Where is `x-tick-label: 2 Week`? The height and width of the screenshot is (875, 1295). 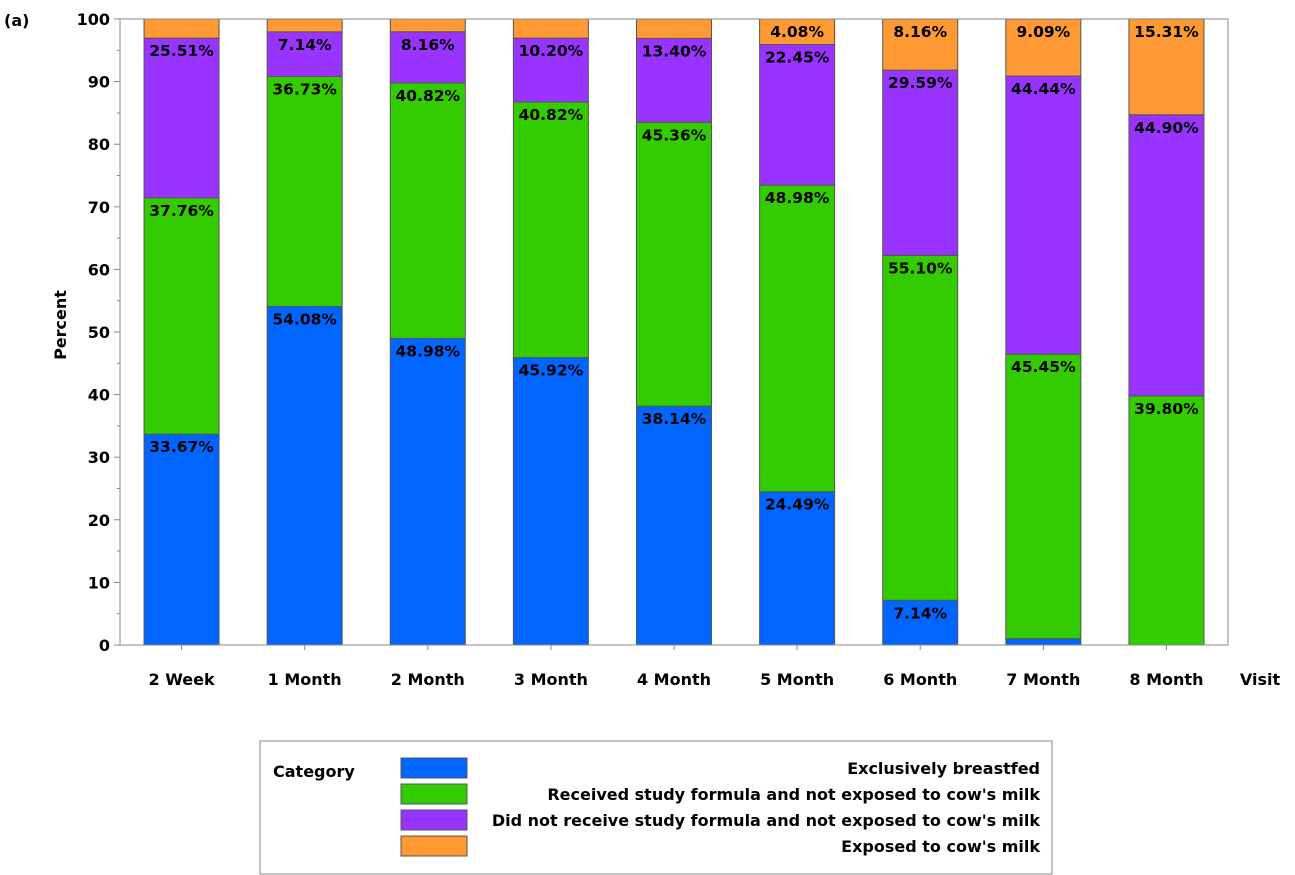 x-tick-label: 2 Week is located at coordinates (181, 679).